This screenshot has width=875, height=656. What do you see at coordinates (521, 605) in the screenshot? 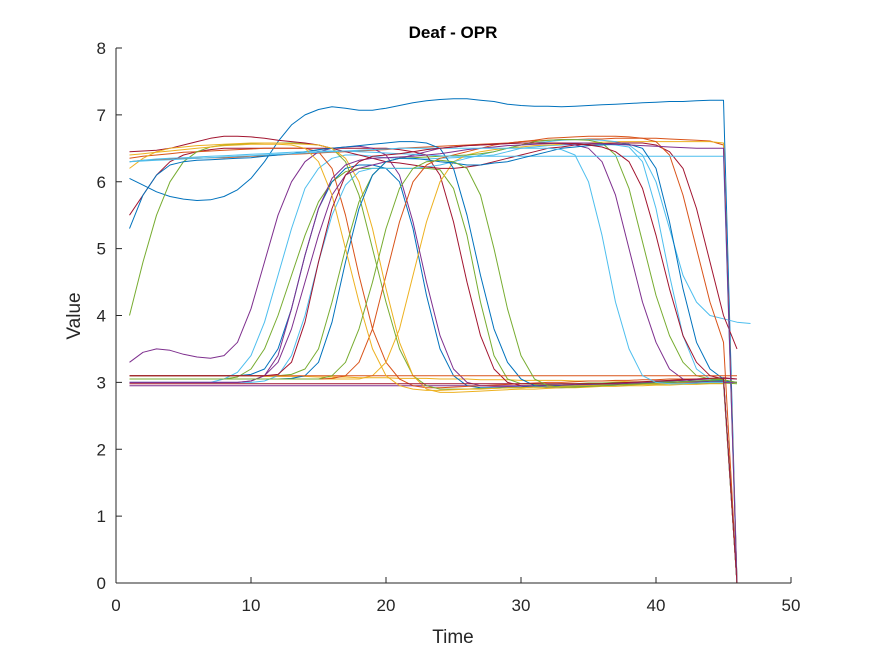
I see `x-tick-label: 30` at bounding box center [521, 605].